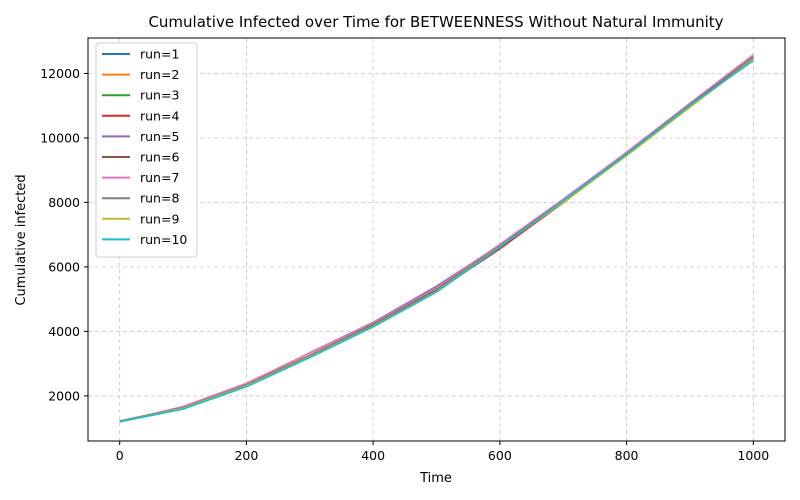  Describe the element at coordinates (442, 452) in the screenshot. I see `x-axis-ticks: 0 200 400 600 800 1000` at that location.